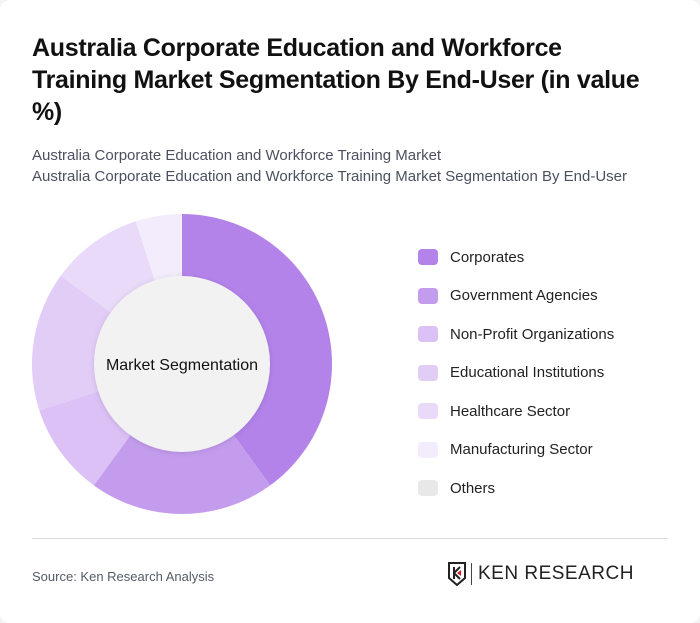  Describe the element at coordinates (350, 538) in the screenshot. I see `footer-divider` at that location.